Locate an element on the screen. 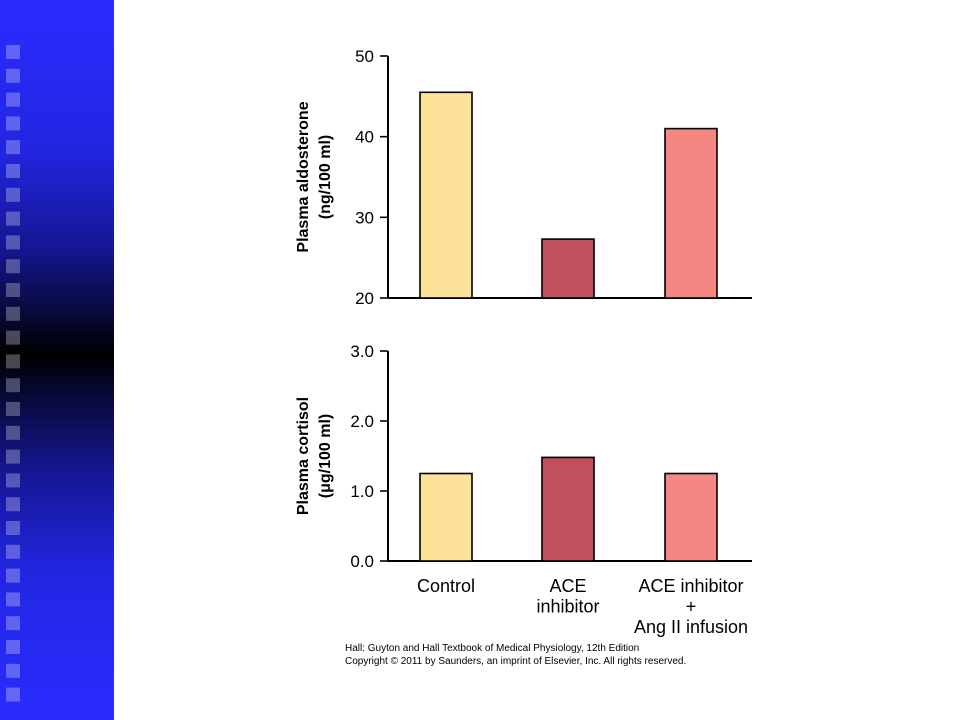 The height and width of the screenshot is (720, 960). y-axis-label: Plasma aldosterone (ng/100 ml) is located at coordinates (314, 176).